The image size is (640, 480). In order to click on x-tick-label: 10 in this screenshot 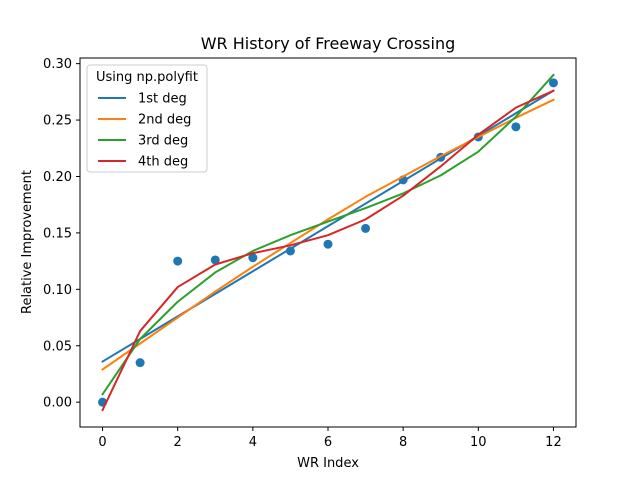, I will do `click(478, 442)`.